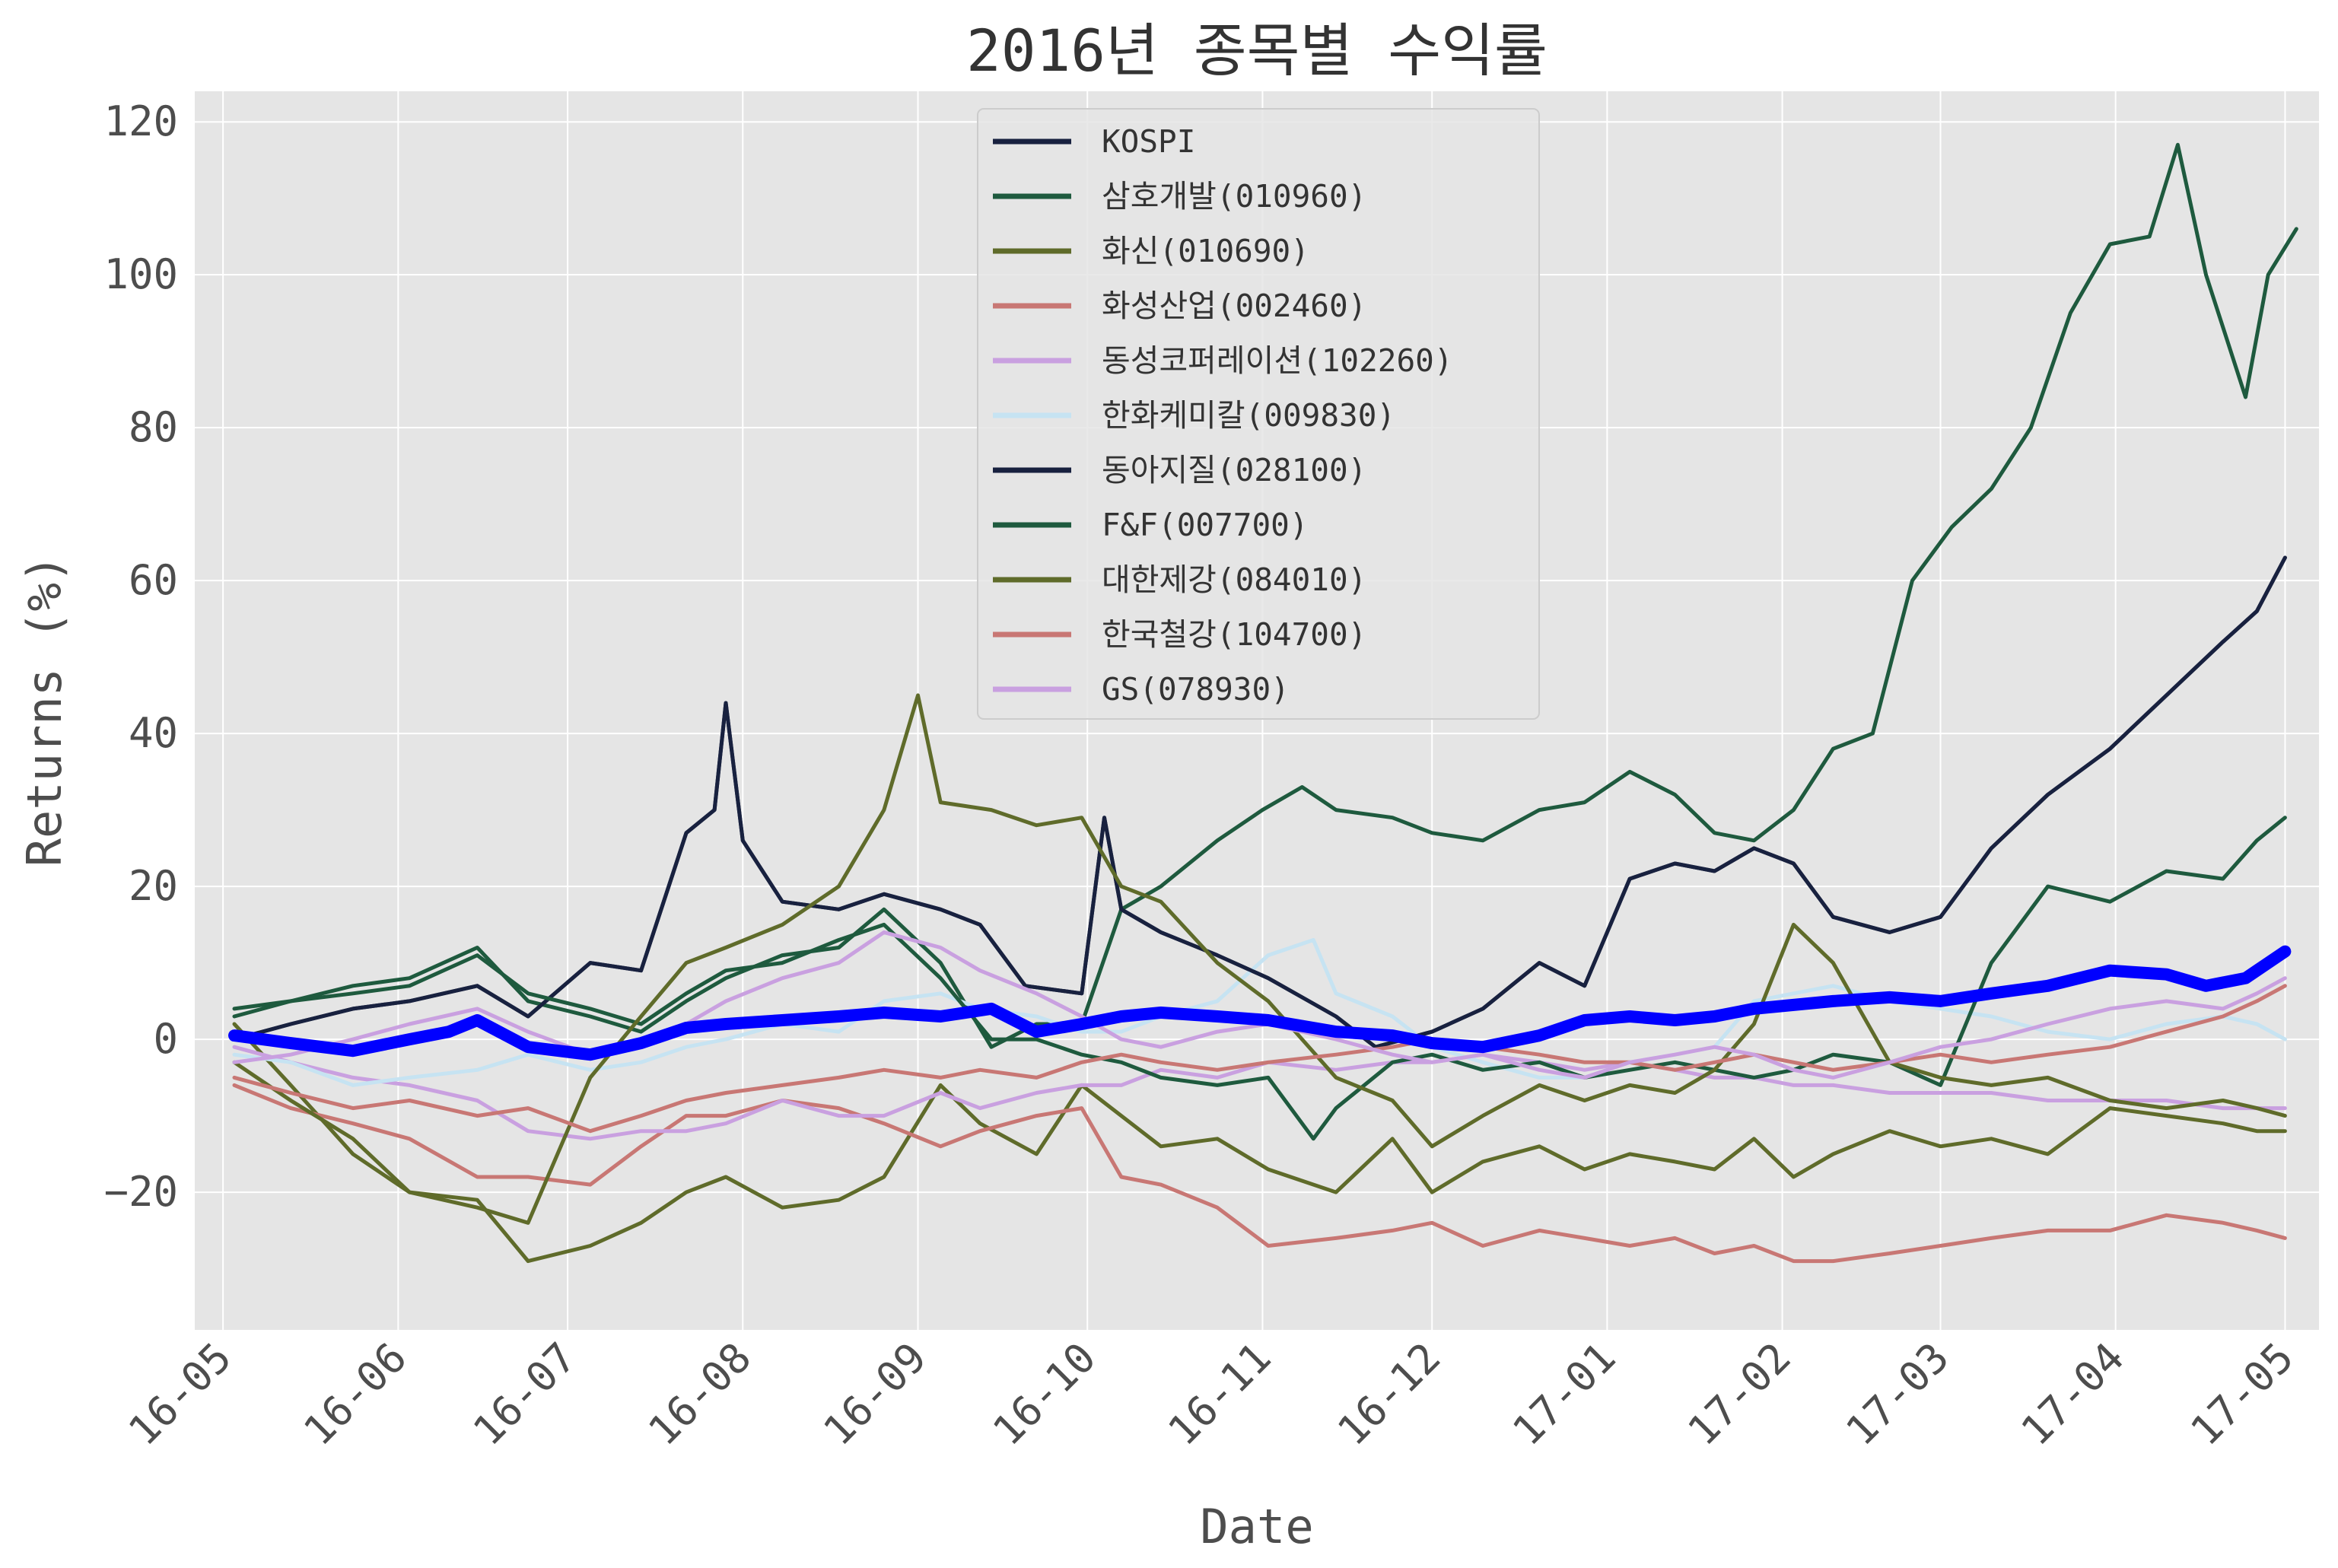  I want to click on legend-label: F&F(007700), so click(1205, 525).